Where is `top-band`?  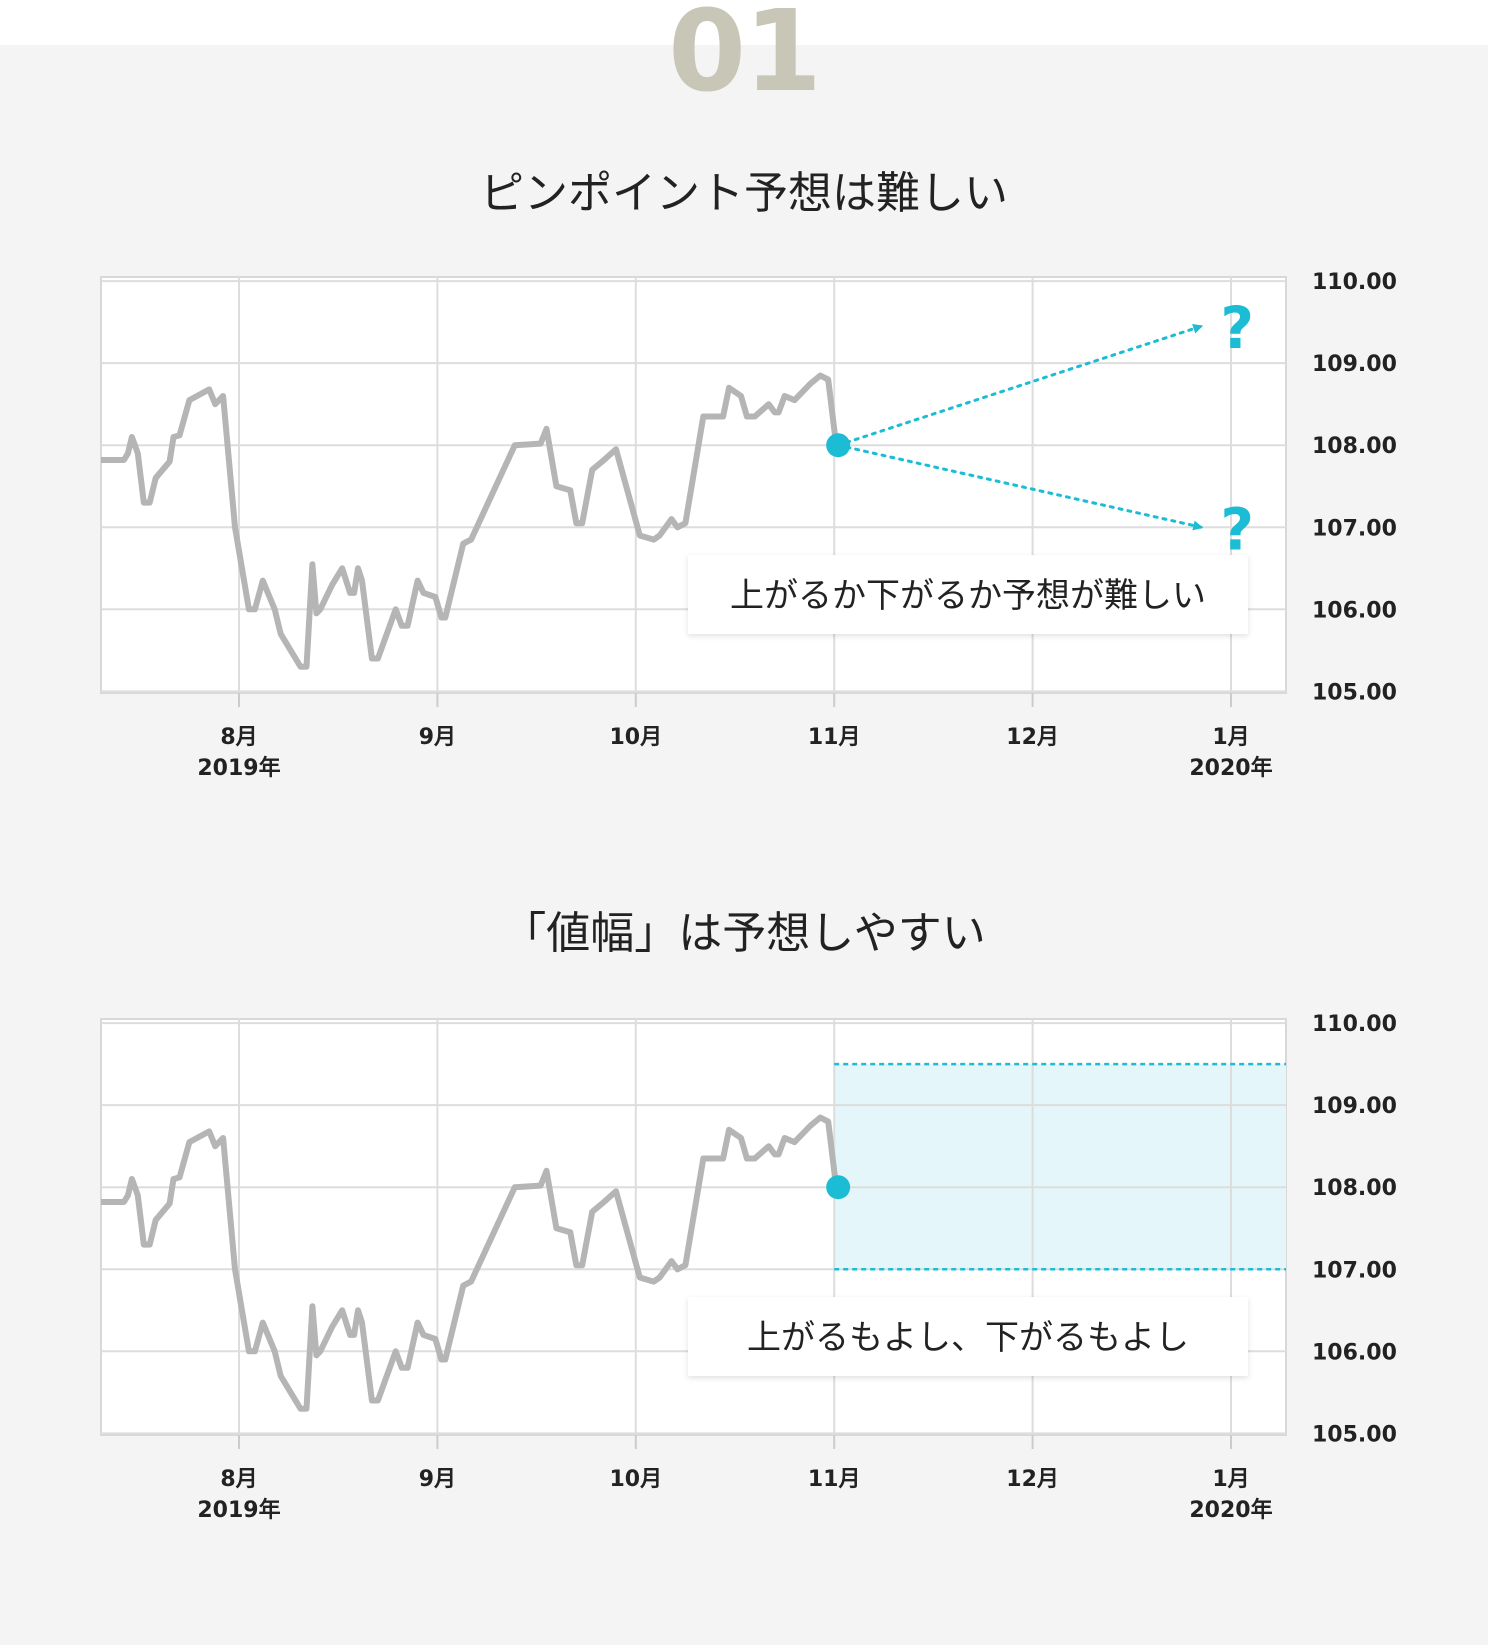 top-band is located at coordinates (744, 22).